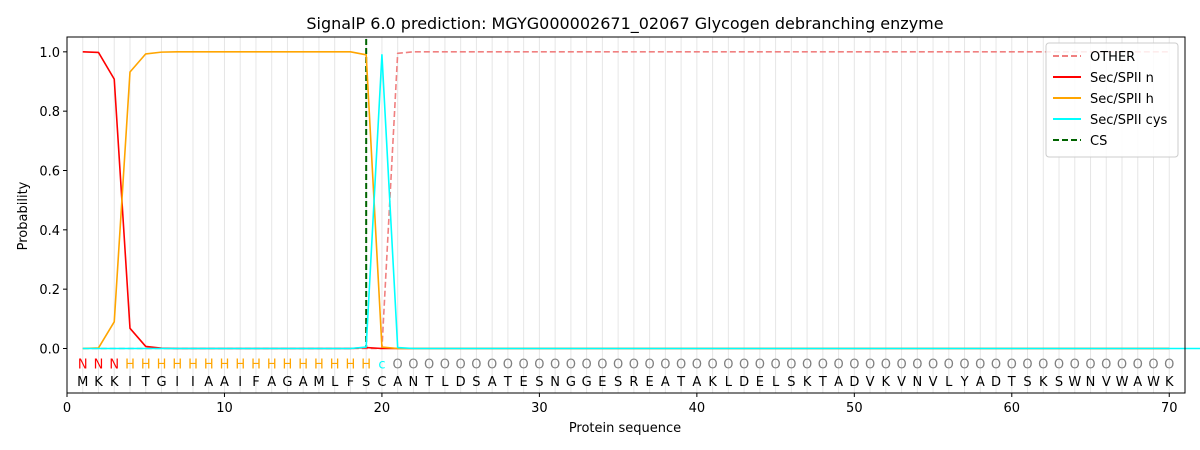 The height and width of the screenshot is (450, 1200). Describe the element at coordinates (539, 408) in the screenshot. I see `x-tick-label: 30` at that location.